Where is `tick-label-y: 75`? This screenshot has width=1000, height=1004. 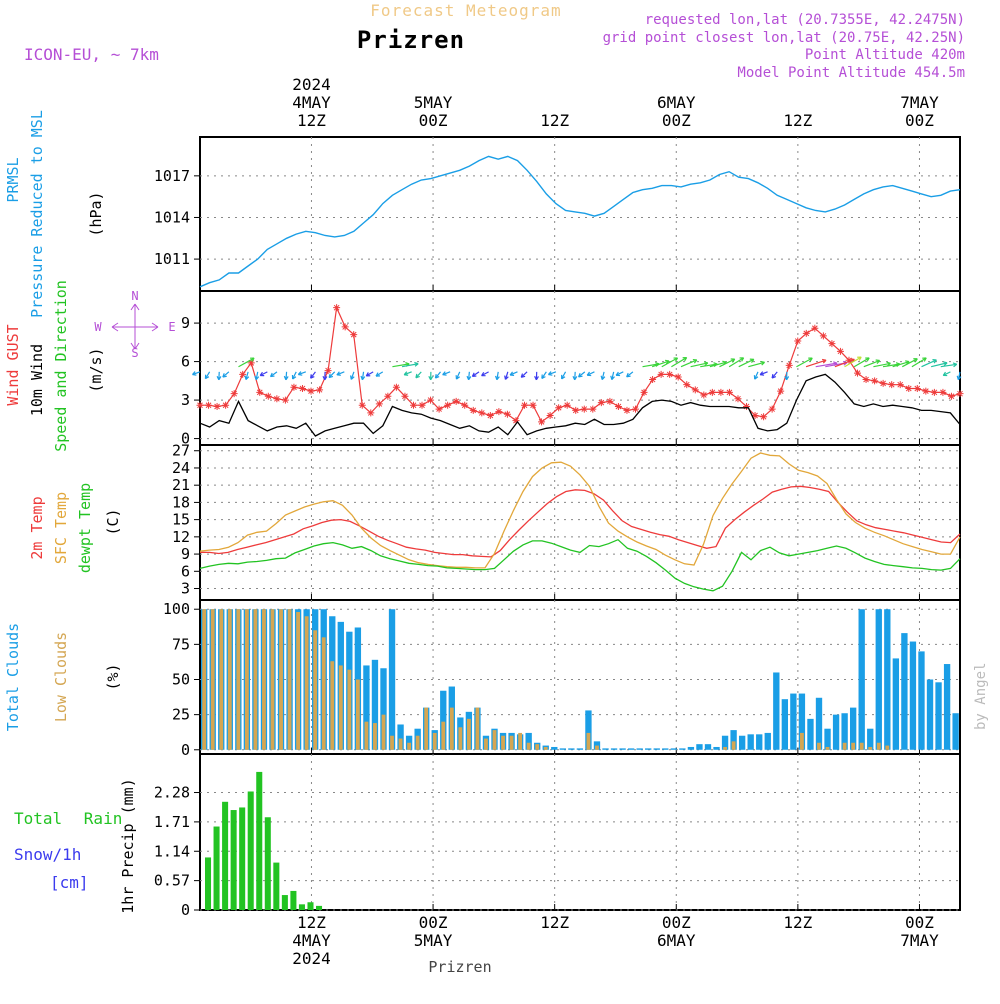 tick-label-y: 75 is located at coordinates (181, 644).